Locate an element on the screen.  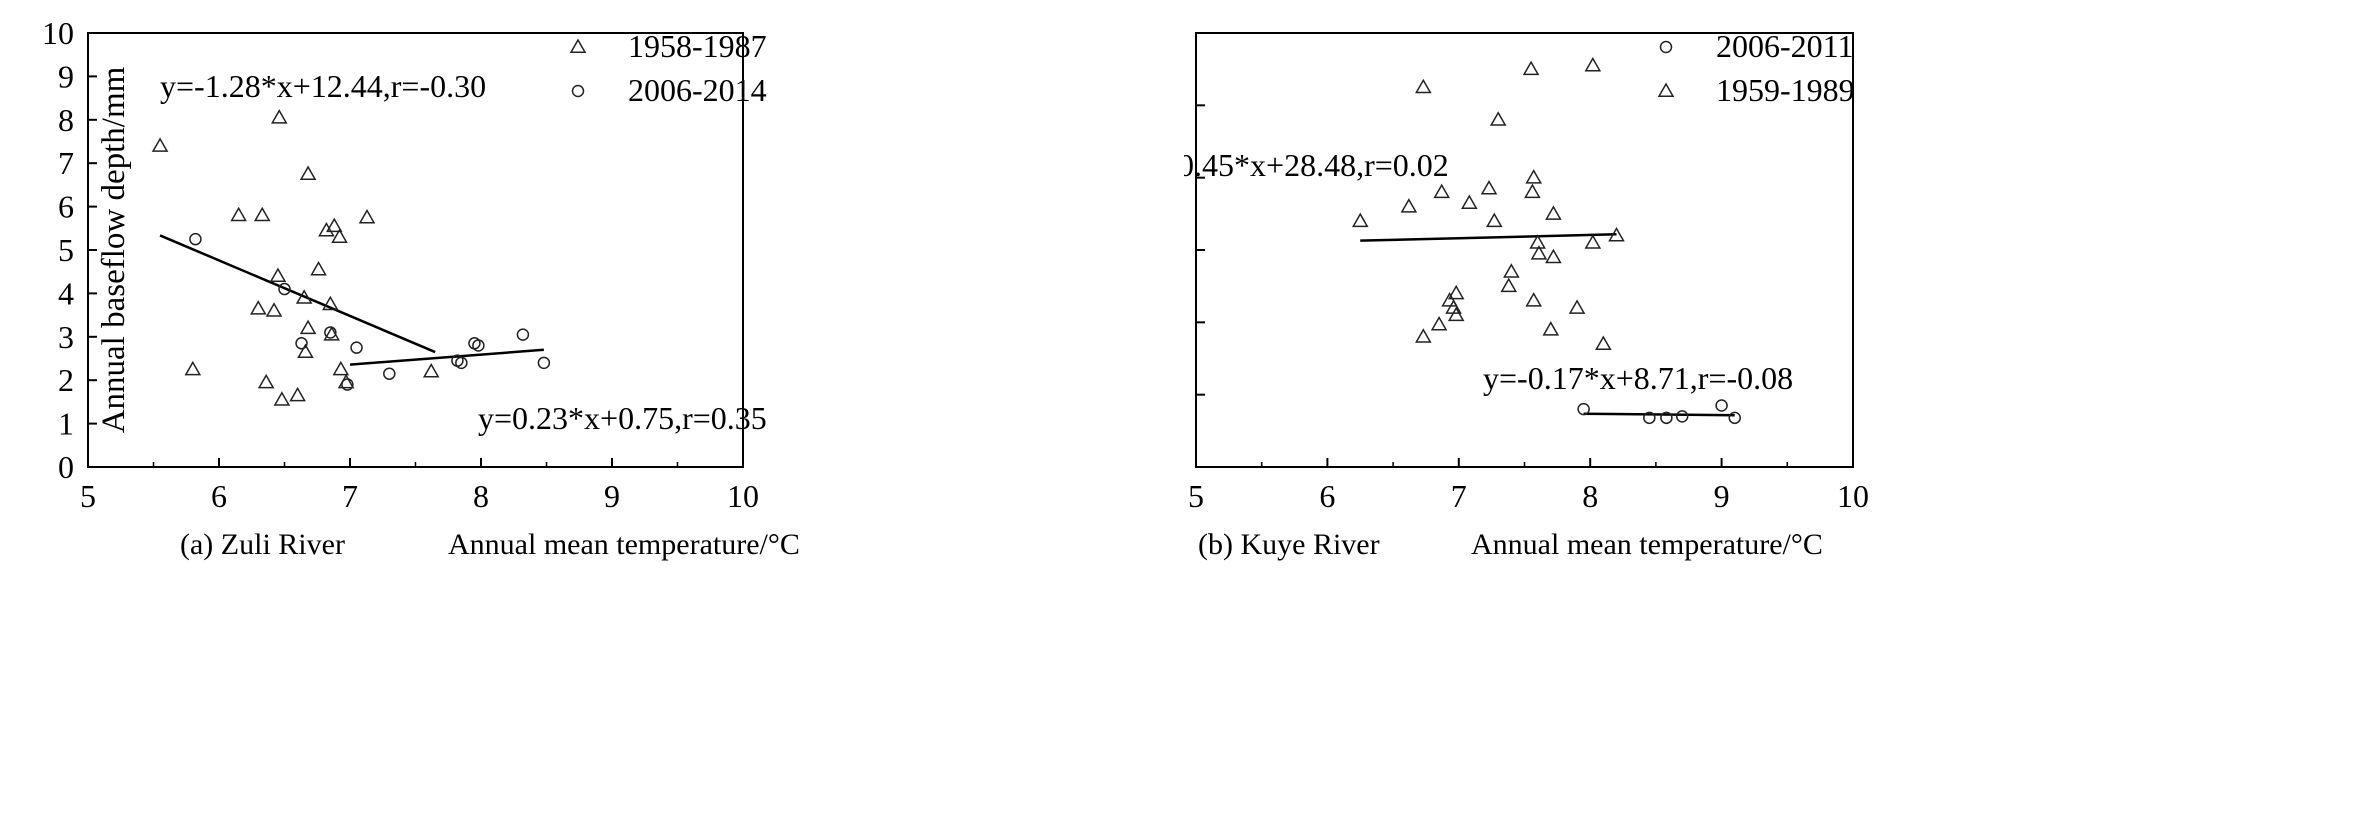
fit-equation-label: y=-0.17*x+8.71,r=-0.08 is located at coordinates (1638, 378).